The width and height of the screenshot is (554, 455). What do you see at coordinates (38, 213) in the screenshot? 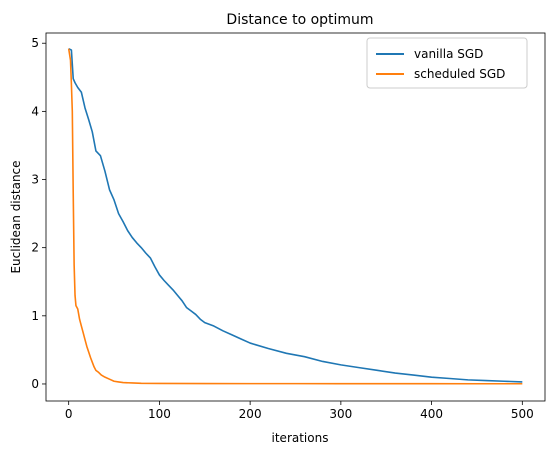
I see `y-axis: 0 1 2 3 4 5` at bounding box center [38, 213].